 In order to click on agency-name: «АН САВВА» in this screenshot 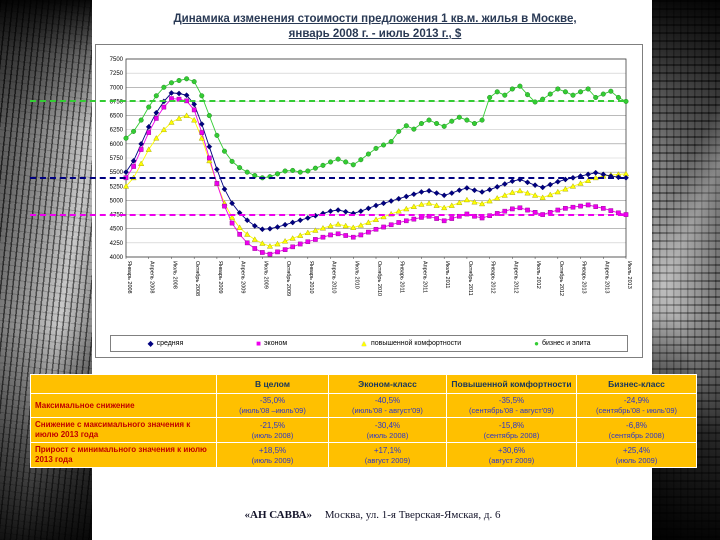, I will do `click(278, 515)`.